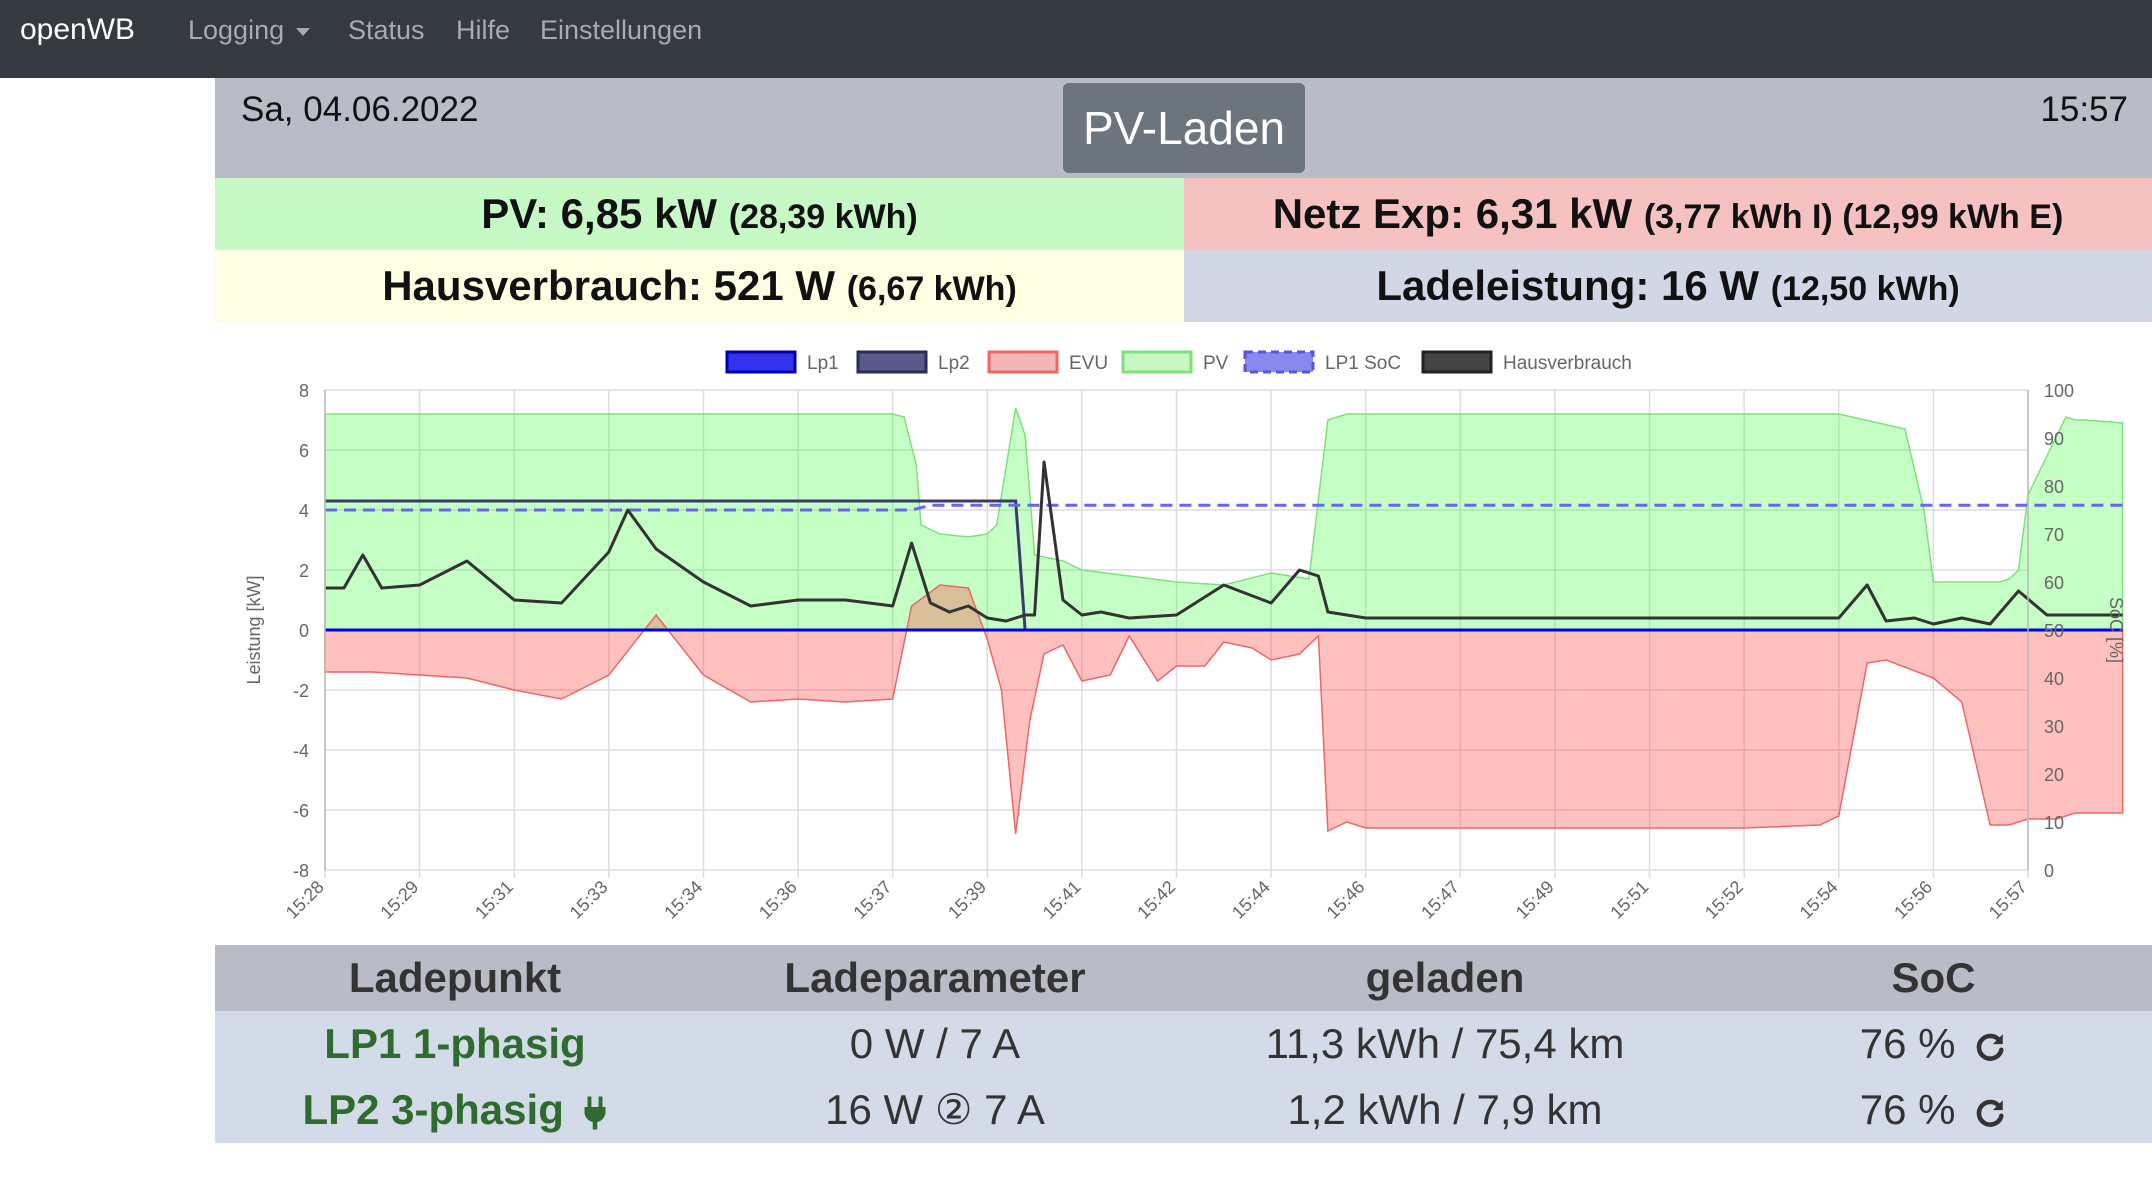 The height and width of the screenshot is (1182, 2152). I want to click on y-tick-label: 0, so click(304, 631).